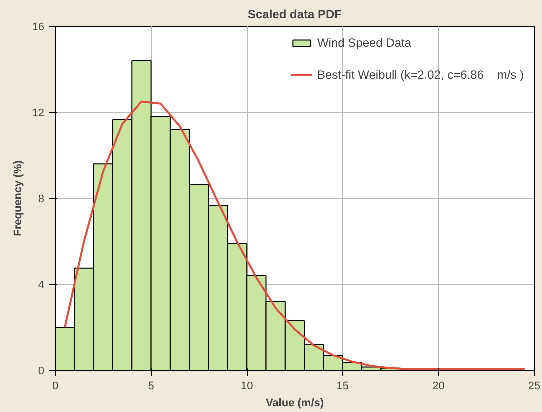 The height and width of the screenshot is (412, 542). Describe the element at coordinates (247, 386) in the screenshot. I see `x-tick-label: 10` at that location.